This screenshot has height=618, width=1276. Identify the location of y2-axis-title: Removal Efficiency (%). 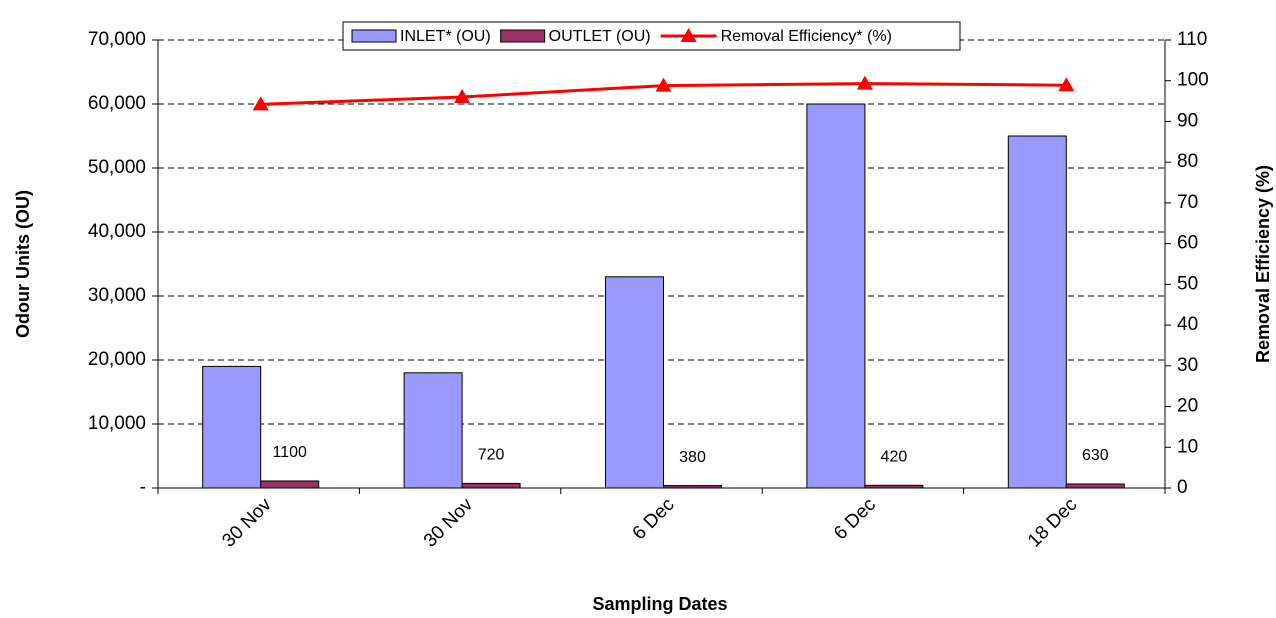
(1263, 264).